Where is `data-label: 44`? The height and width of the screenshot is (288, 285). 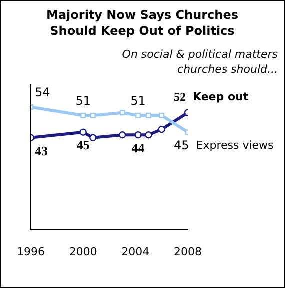 data-label: 44 is located at coordinates (139, 148).